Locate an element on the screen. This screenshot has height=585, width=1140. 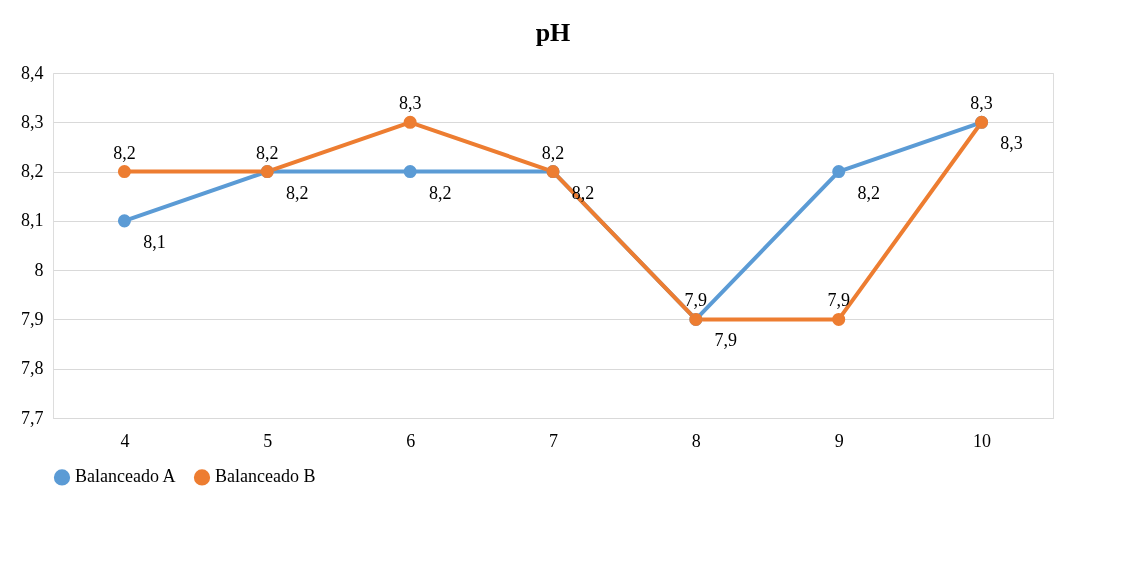
chart-title: pH is located at coordinates (553, 32).